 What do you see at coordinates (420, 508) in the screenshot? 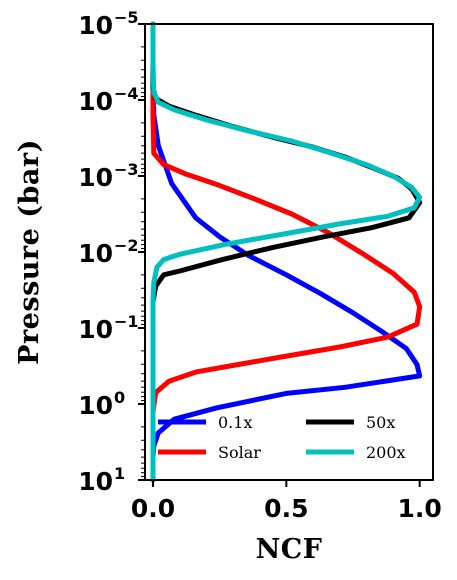
I see `x-tick-label-2: 1.0` at bounding box center [420, 508].